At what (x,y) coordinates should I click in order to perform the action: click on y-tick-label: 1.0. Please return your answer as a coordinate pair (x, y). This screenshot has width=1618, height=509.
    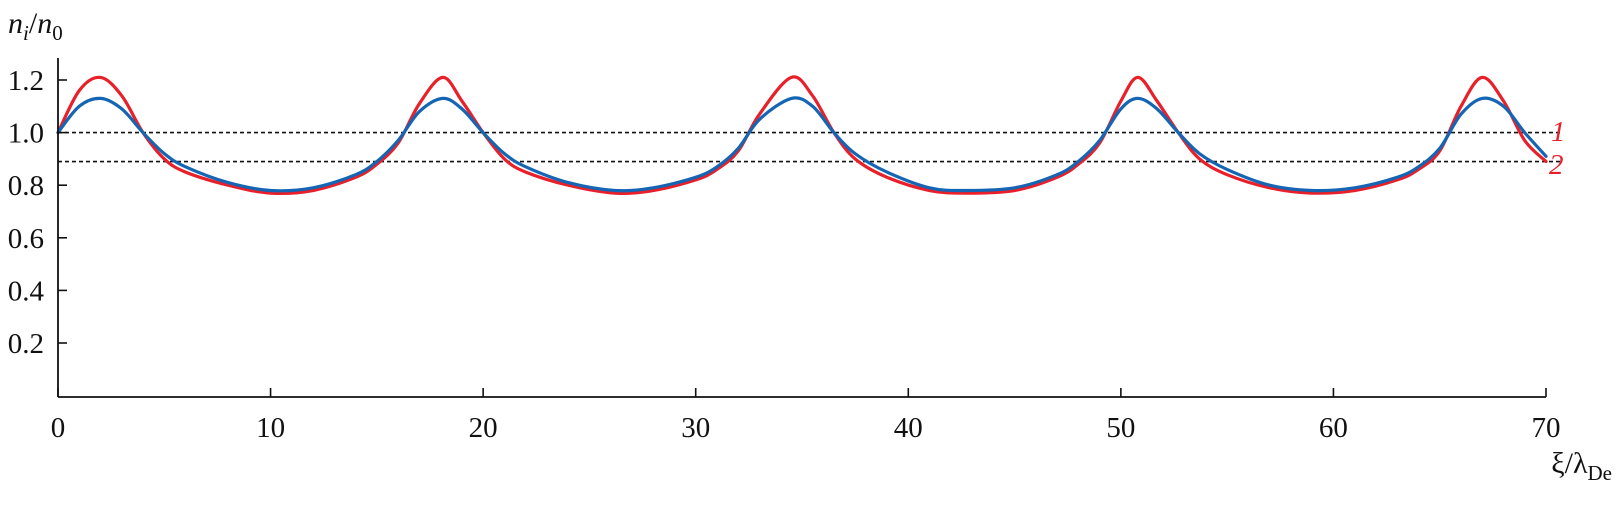
    Looking at the image, I should click on (26, 134).